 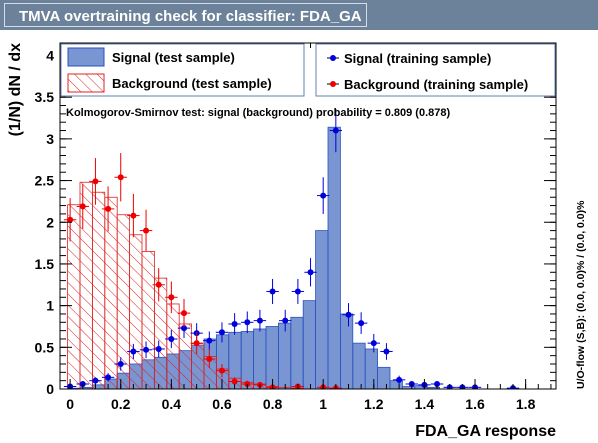 I want to click on x-tick-label: 0.8, so click(x=273, y=404).